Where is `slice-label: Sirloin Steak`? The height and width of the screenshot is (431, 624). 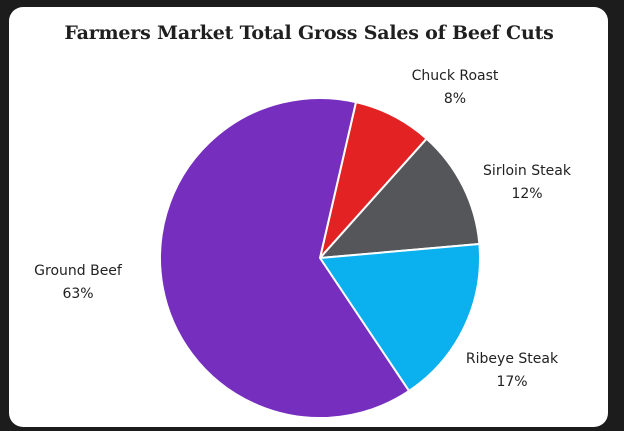
slice-label: Sirloin Steak is located at coordinates (527, 171).